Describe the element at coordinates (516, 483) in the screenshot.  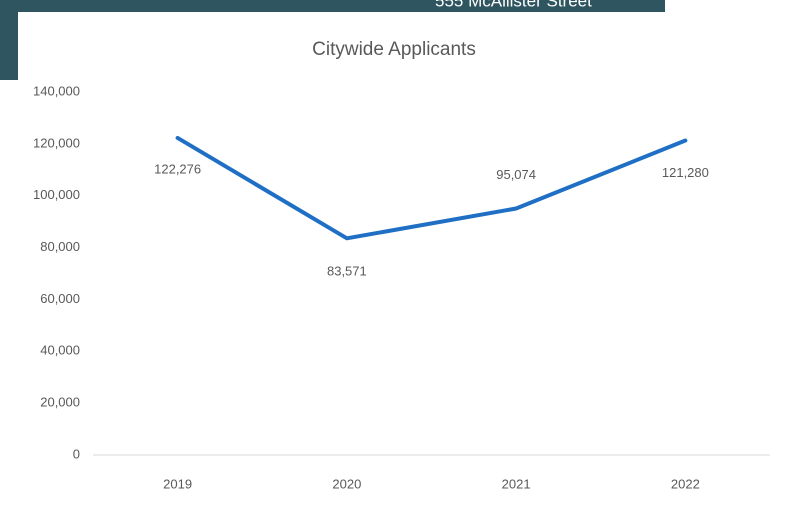
I see `x-tick-label: 2021` at that location.